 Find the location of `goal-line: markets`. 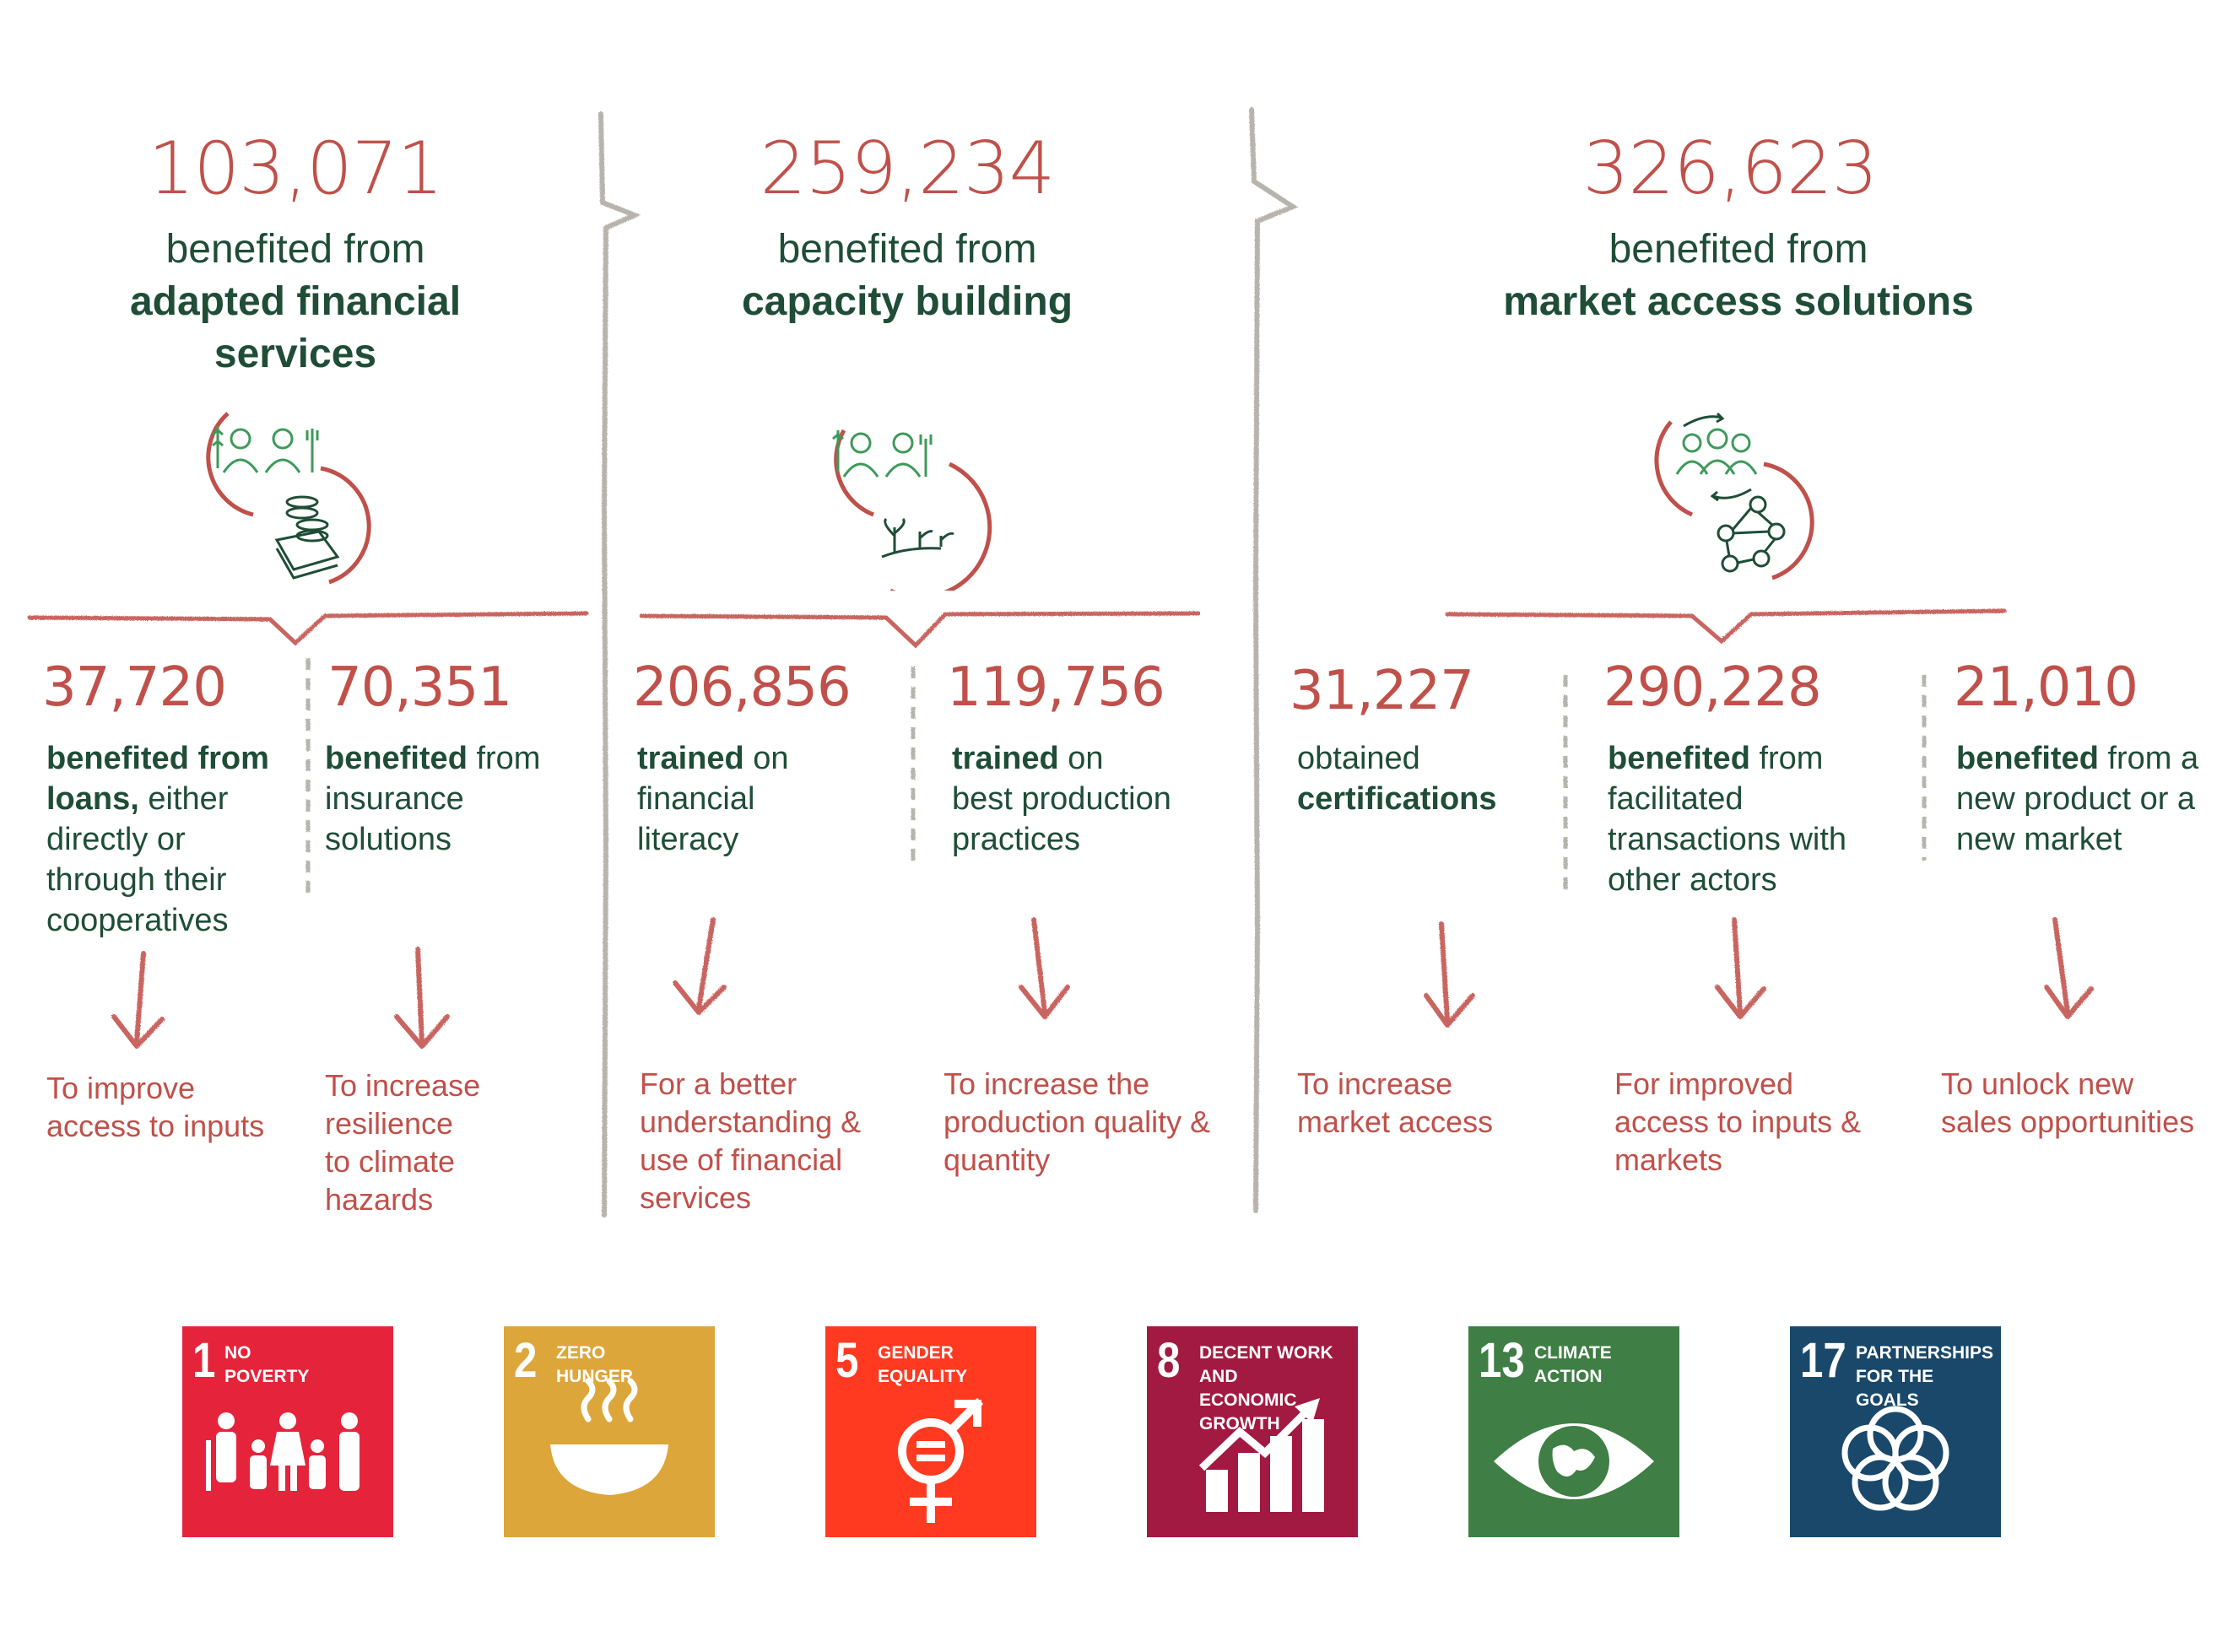

goal-line: markets is located at coordinates (1668, 1159).